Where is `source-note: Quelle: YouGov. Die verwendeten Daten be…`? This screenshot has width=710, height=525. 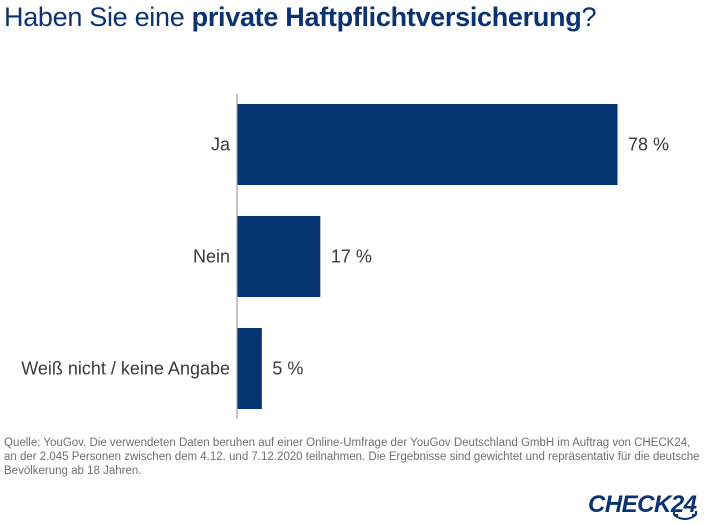
source-note: Quelle: YouGov. Die verwendeten Daten be… is located at coordinates (352, 457).